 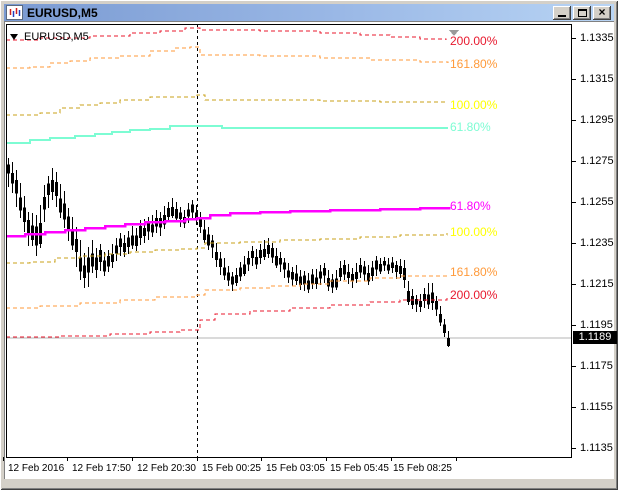 What do you see at coordinates (166, 468) in the screenshot?
I see `time-axis-label: 12 Feb 20:30` at bounding box center [166, 468].